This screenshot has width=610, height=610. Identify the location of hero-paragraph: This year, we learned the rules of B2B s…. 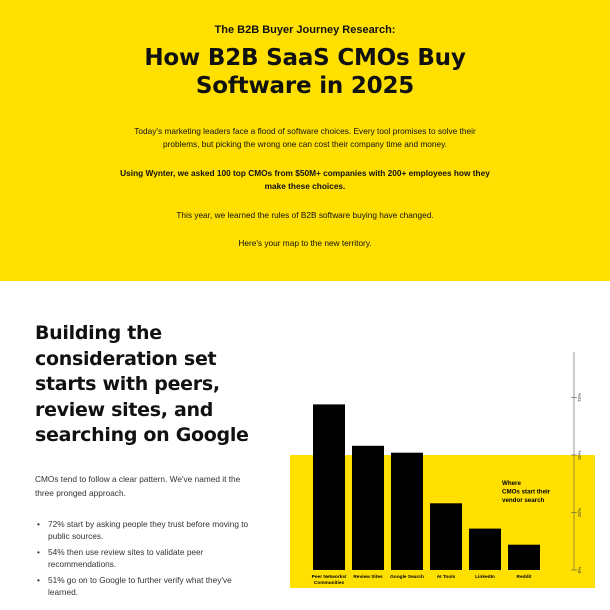
(305, 215).